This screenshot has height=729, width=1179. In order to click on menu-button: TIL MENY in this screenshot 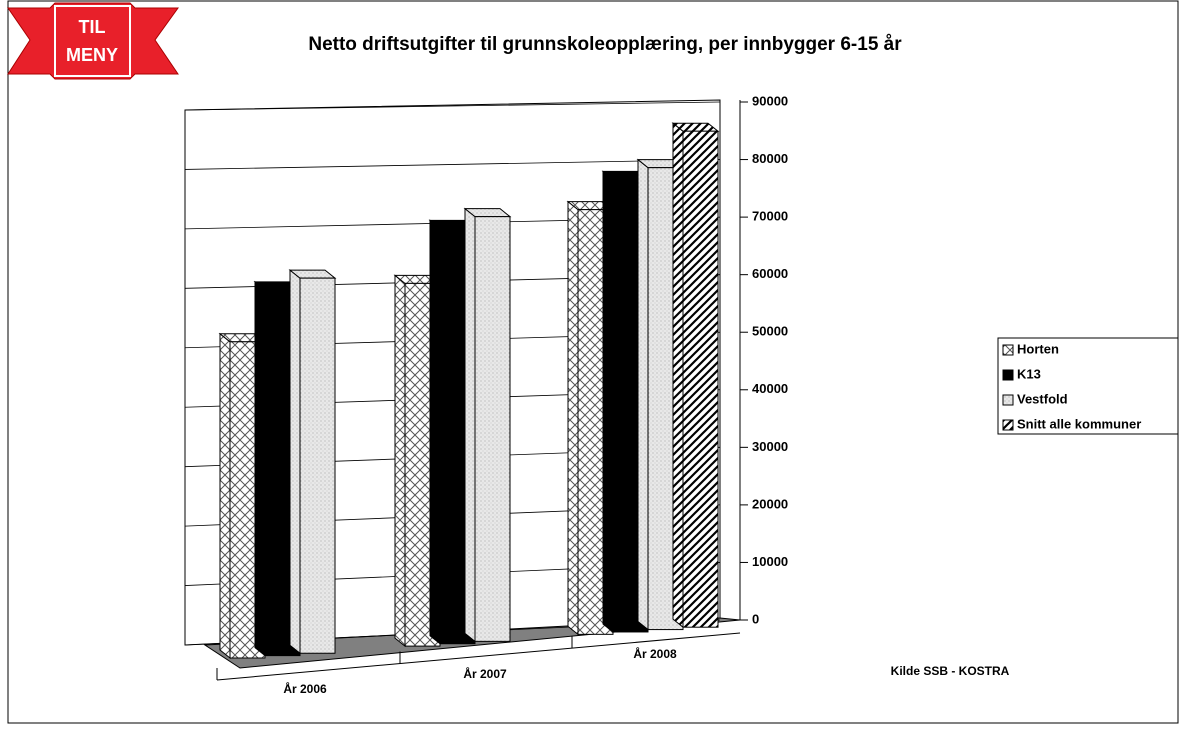, I will do `click(93, 41)`.